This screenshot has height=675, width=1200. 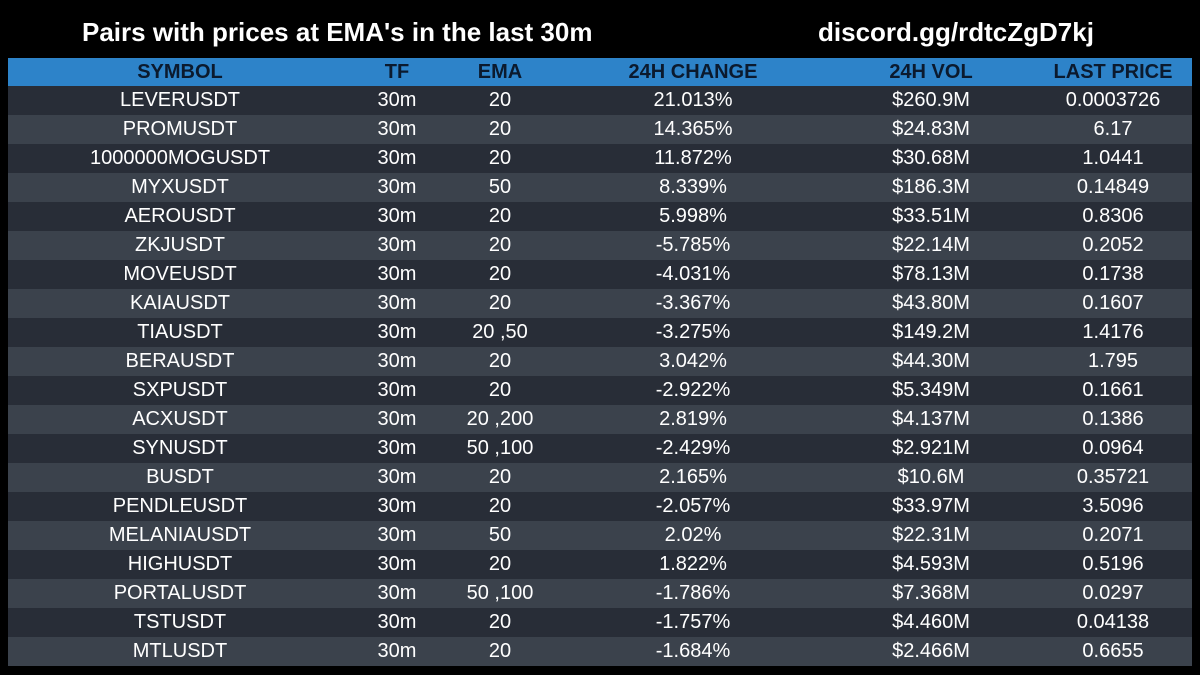 What do you see at coordinates (600, 129) in the screenshot?
I see `table-row: PROMUSDT 30m 20 14.365% $24.83M 6.17` at bounding box center [600, 129].